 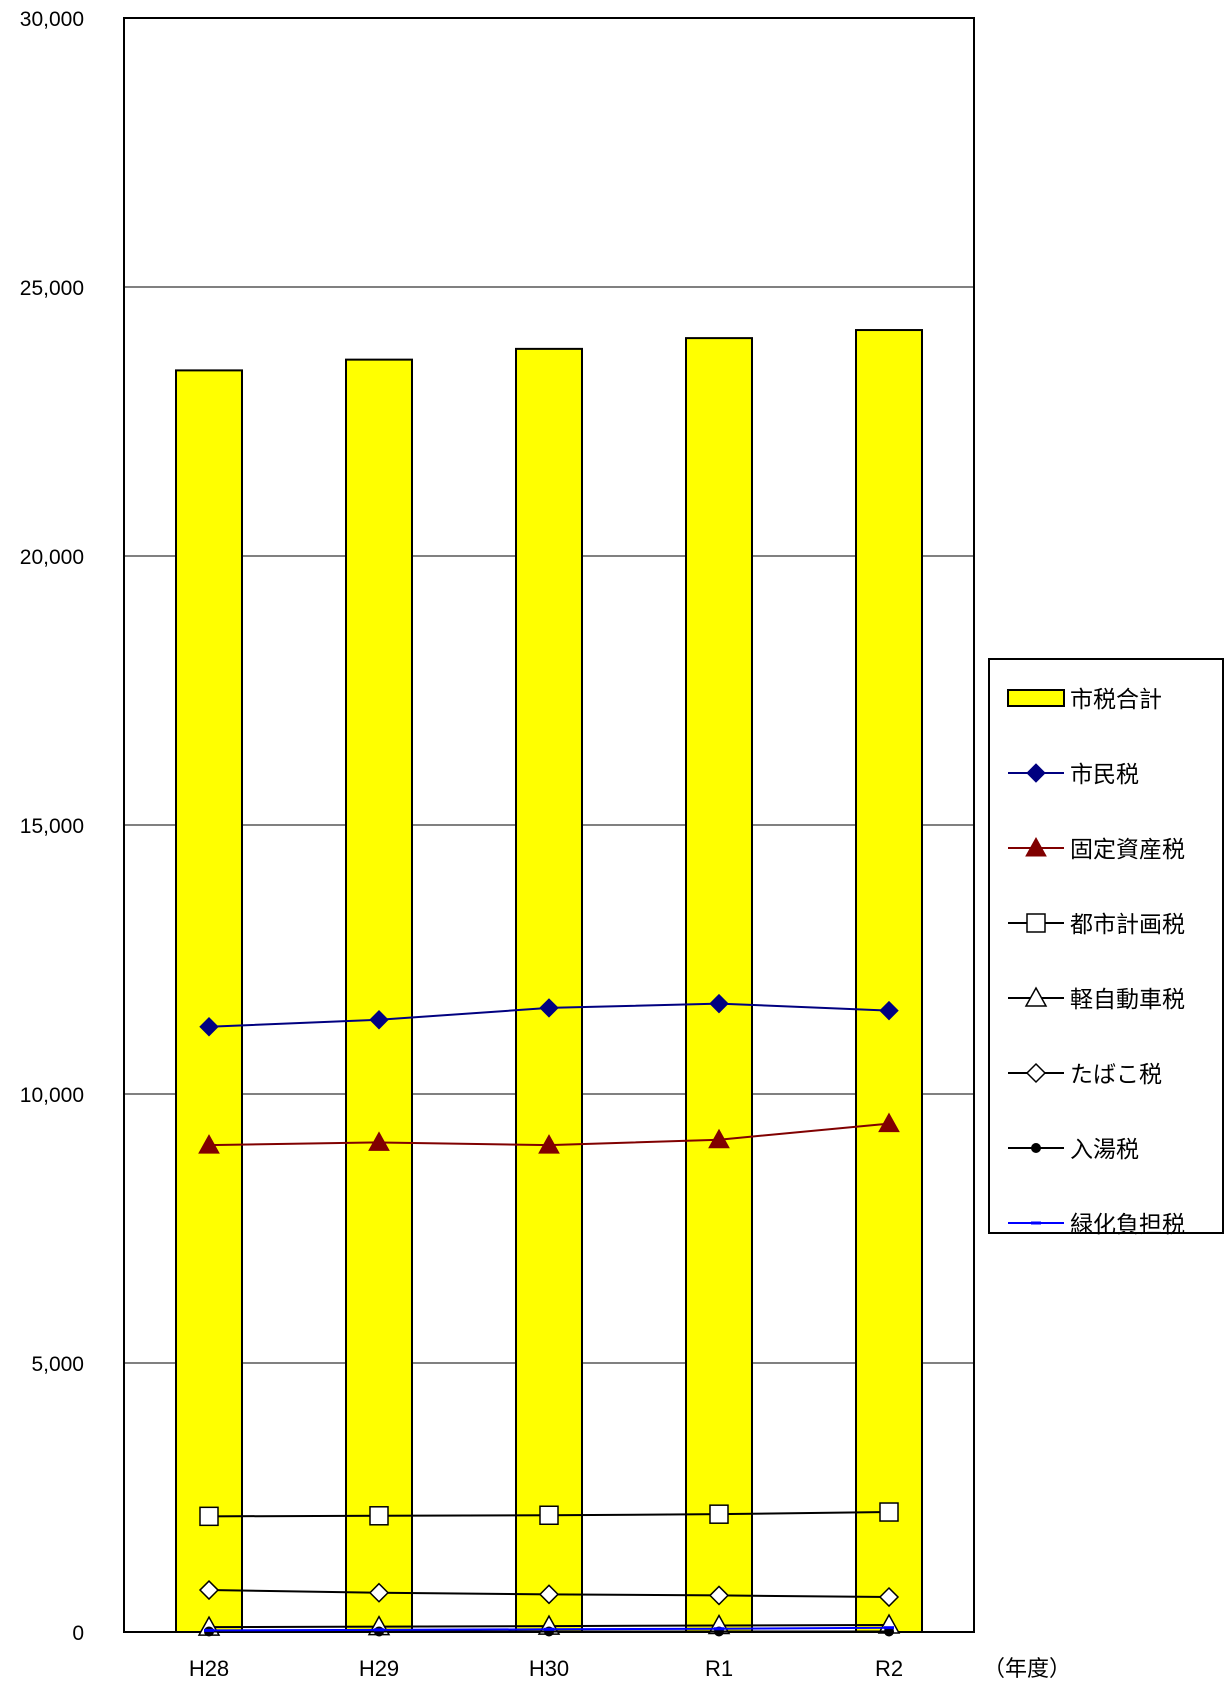 I want to click on x-tick-label: H30, so click(x=549, y=1668).